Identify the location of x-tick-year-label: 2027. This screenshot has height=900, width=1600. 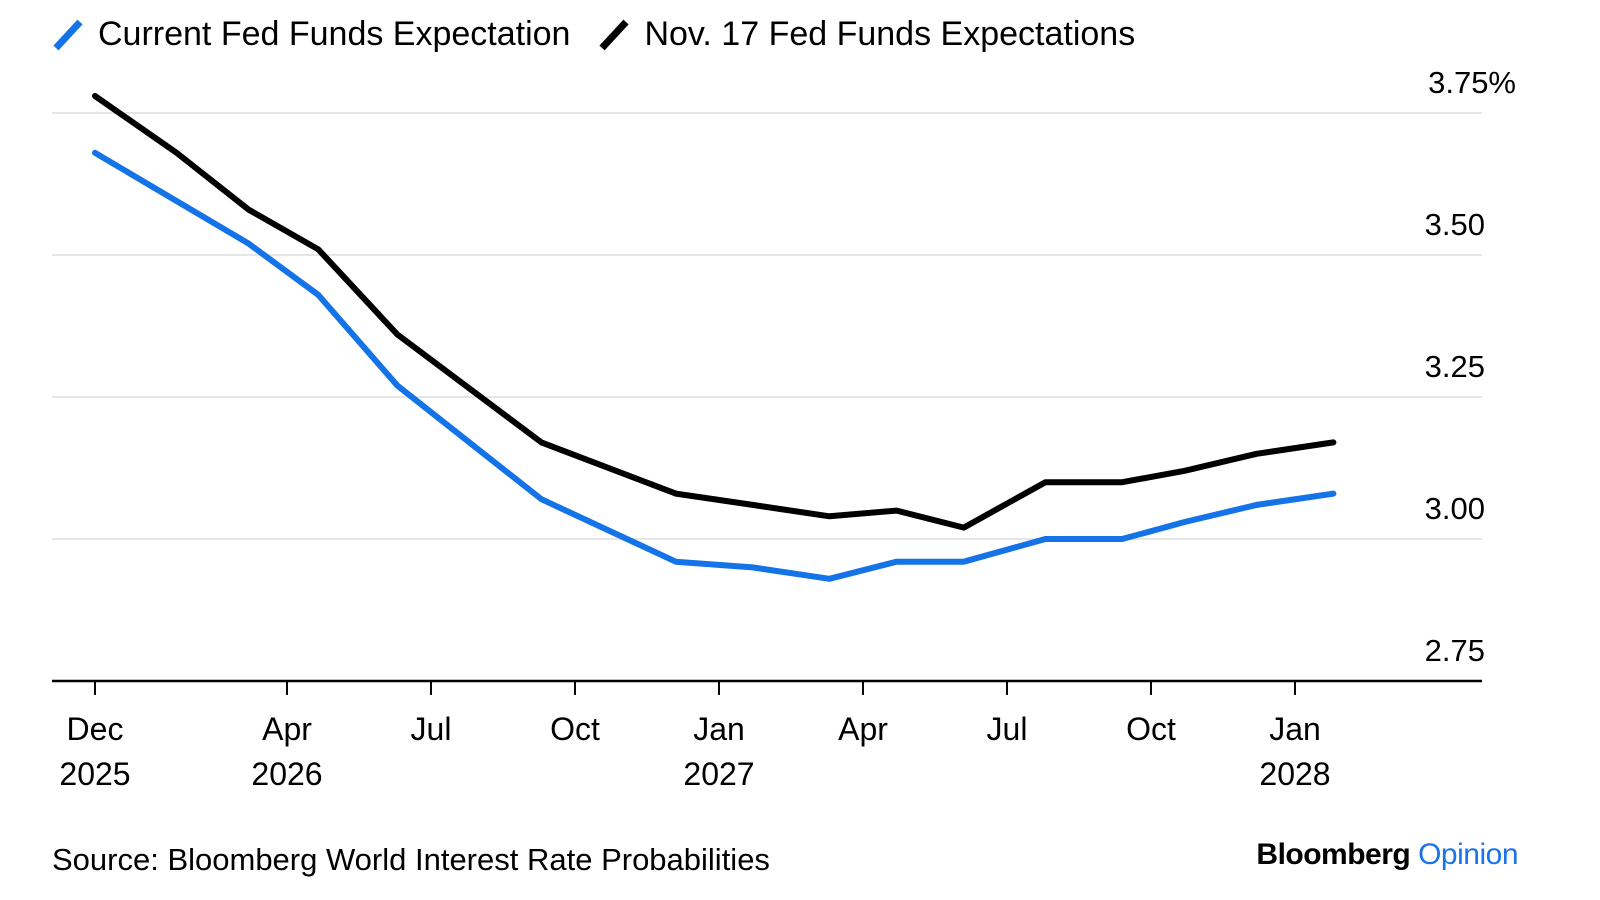
(718, 774).